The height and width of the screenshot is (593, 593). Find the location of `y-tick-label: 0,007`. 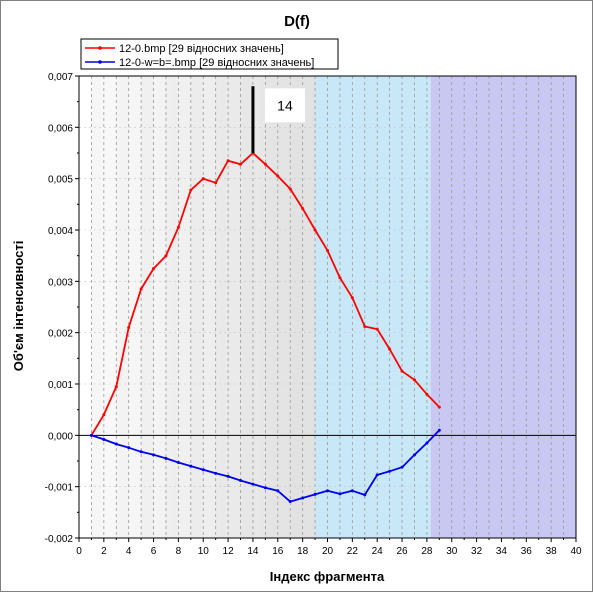

y-tick-label: 0,007 is located at coordinates (60, 77).